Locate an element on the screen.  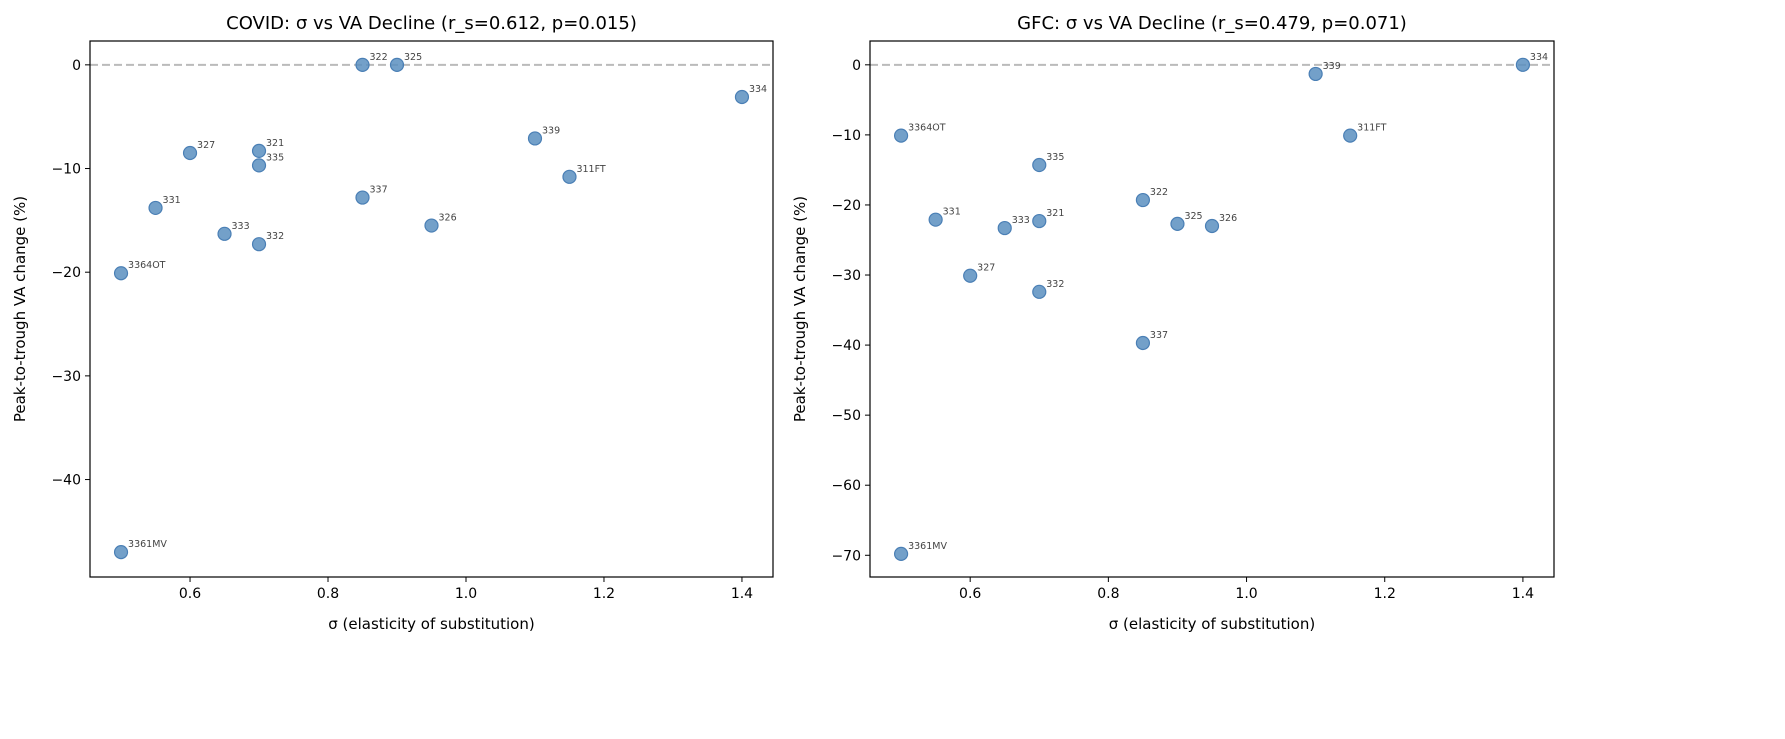
y-tick-label: −70 is located at coordinates (846, 556).